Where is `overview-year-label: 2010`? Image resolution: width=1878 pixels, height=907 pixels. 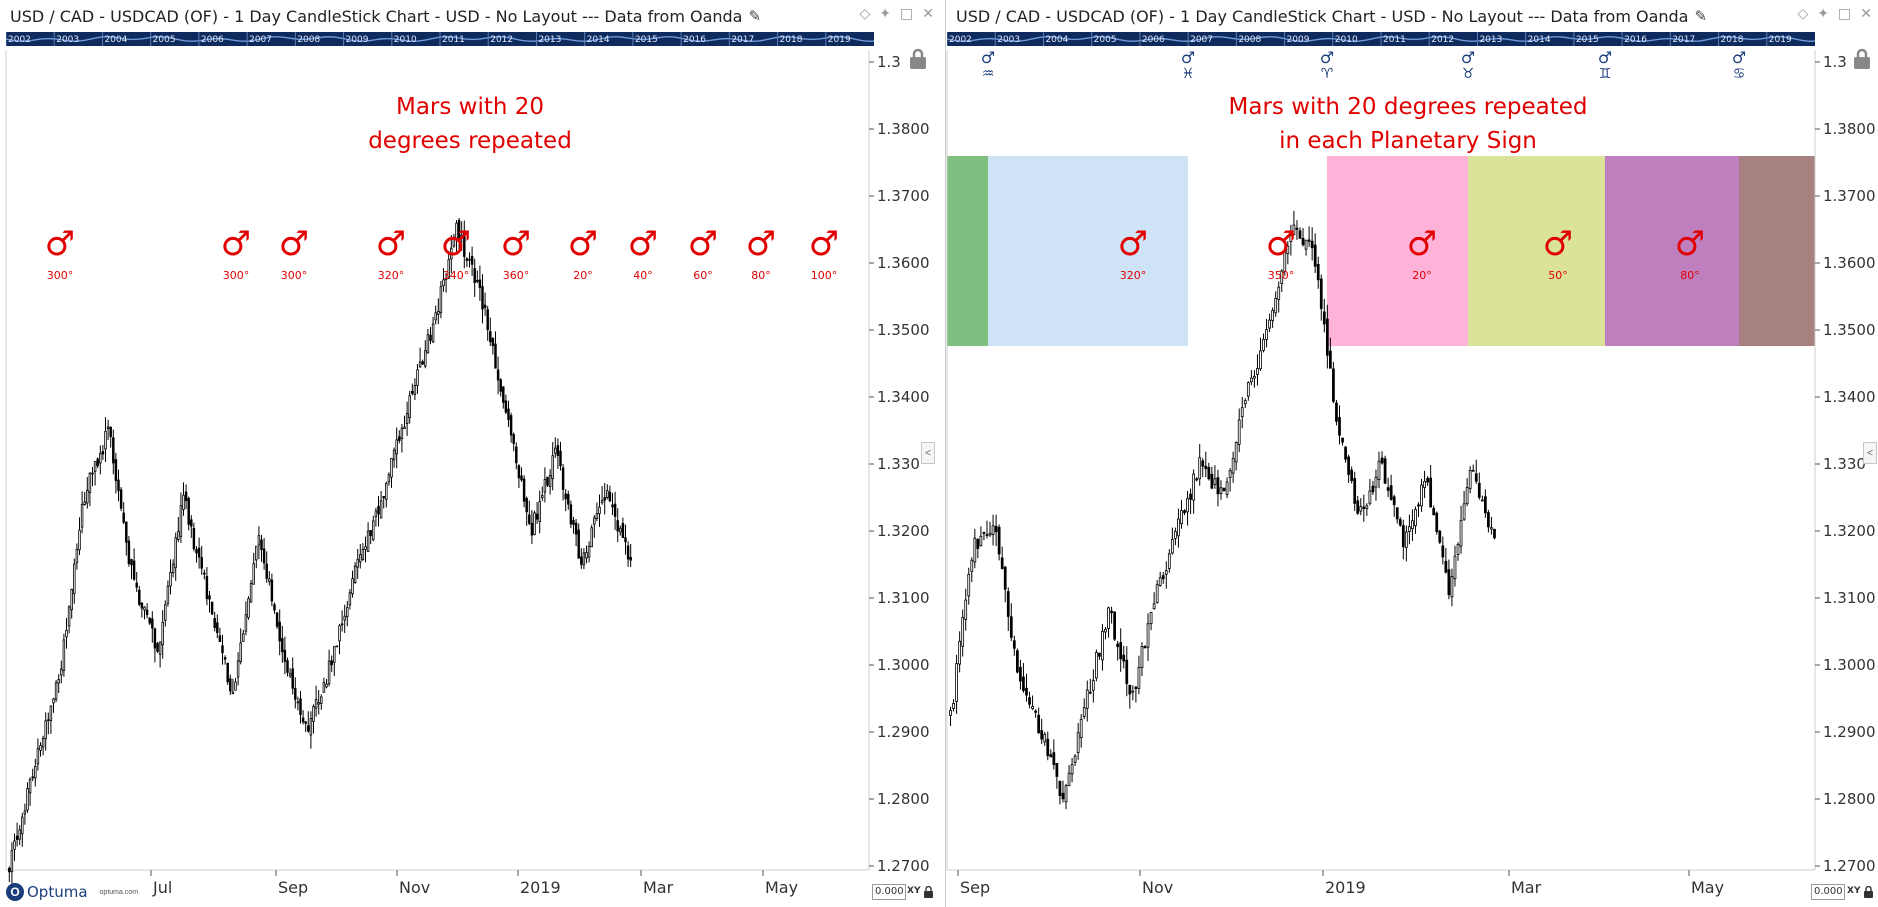 overview-year-label: 2010 is located at coordinates (405, 40).